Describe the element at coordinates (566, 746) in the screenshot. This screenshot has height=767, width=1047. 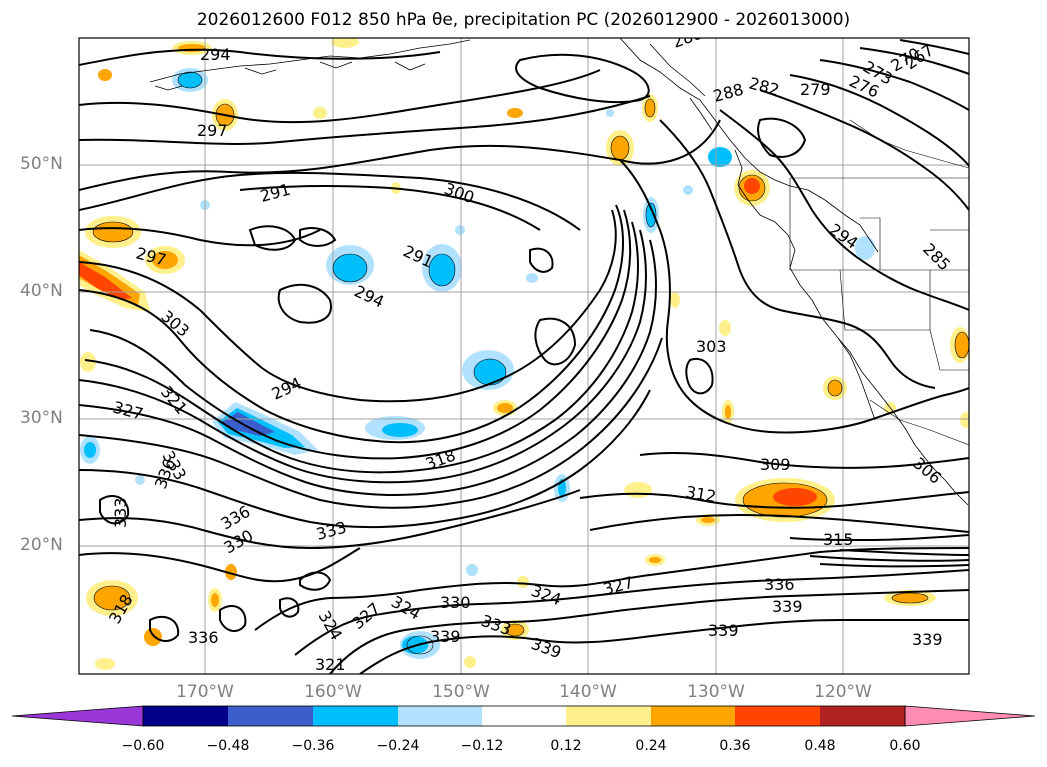
I see `colorbar-tick-label: 0.12` at that location.